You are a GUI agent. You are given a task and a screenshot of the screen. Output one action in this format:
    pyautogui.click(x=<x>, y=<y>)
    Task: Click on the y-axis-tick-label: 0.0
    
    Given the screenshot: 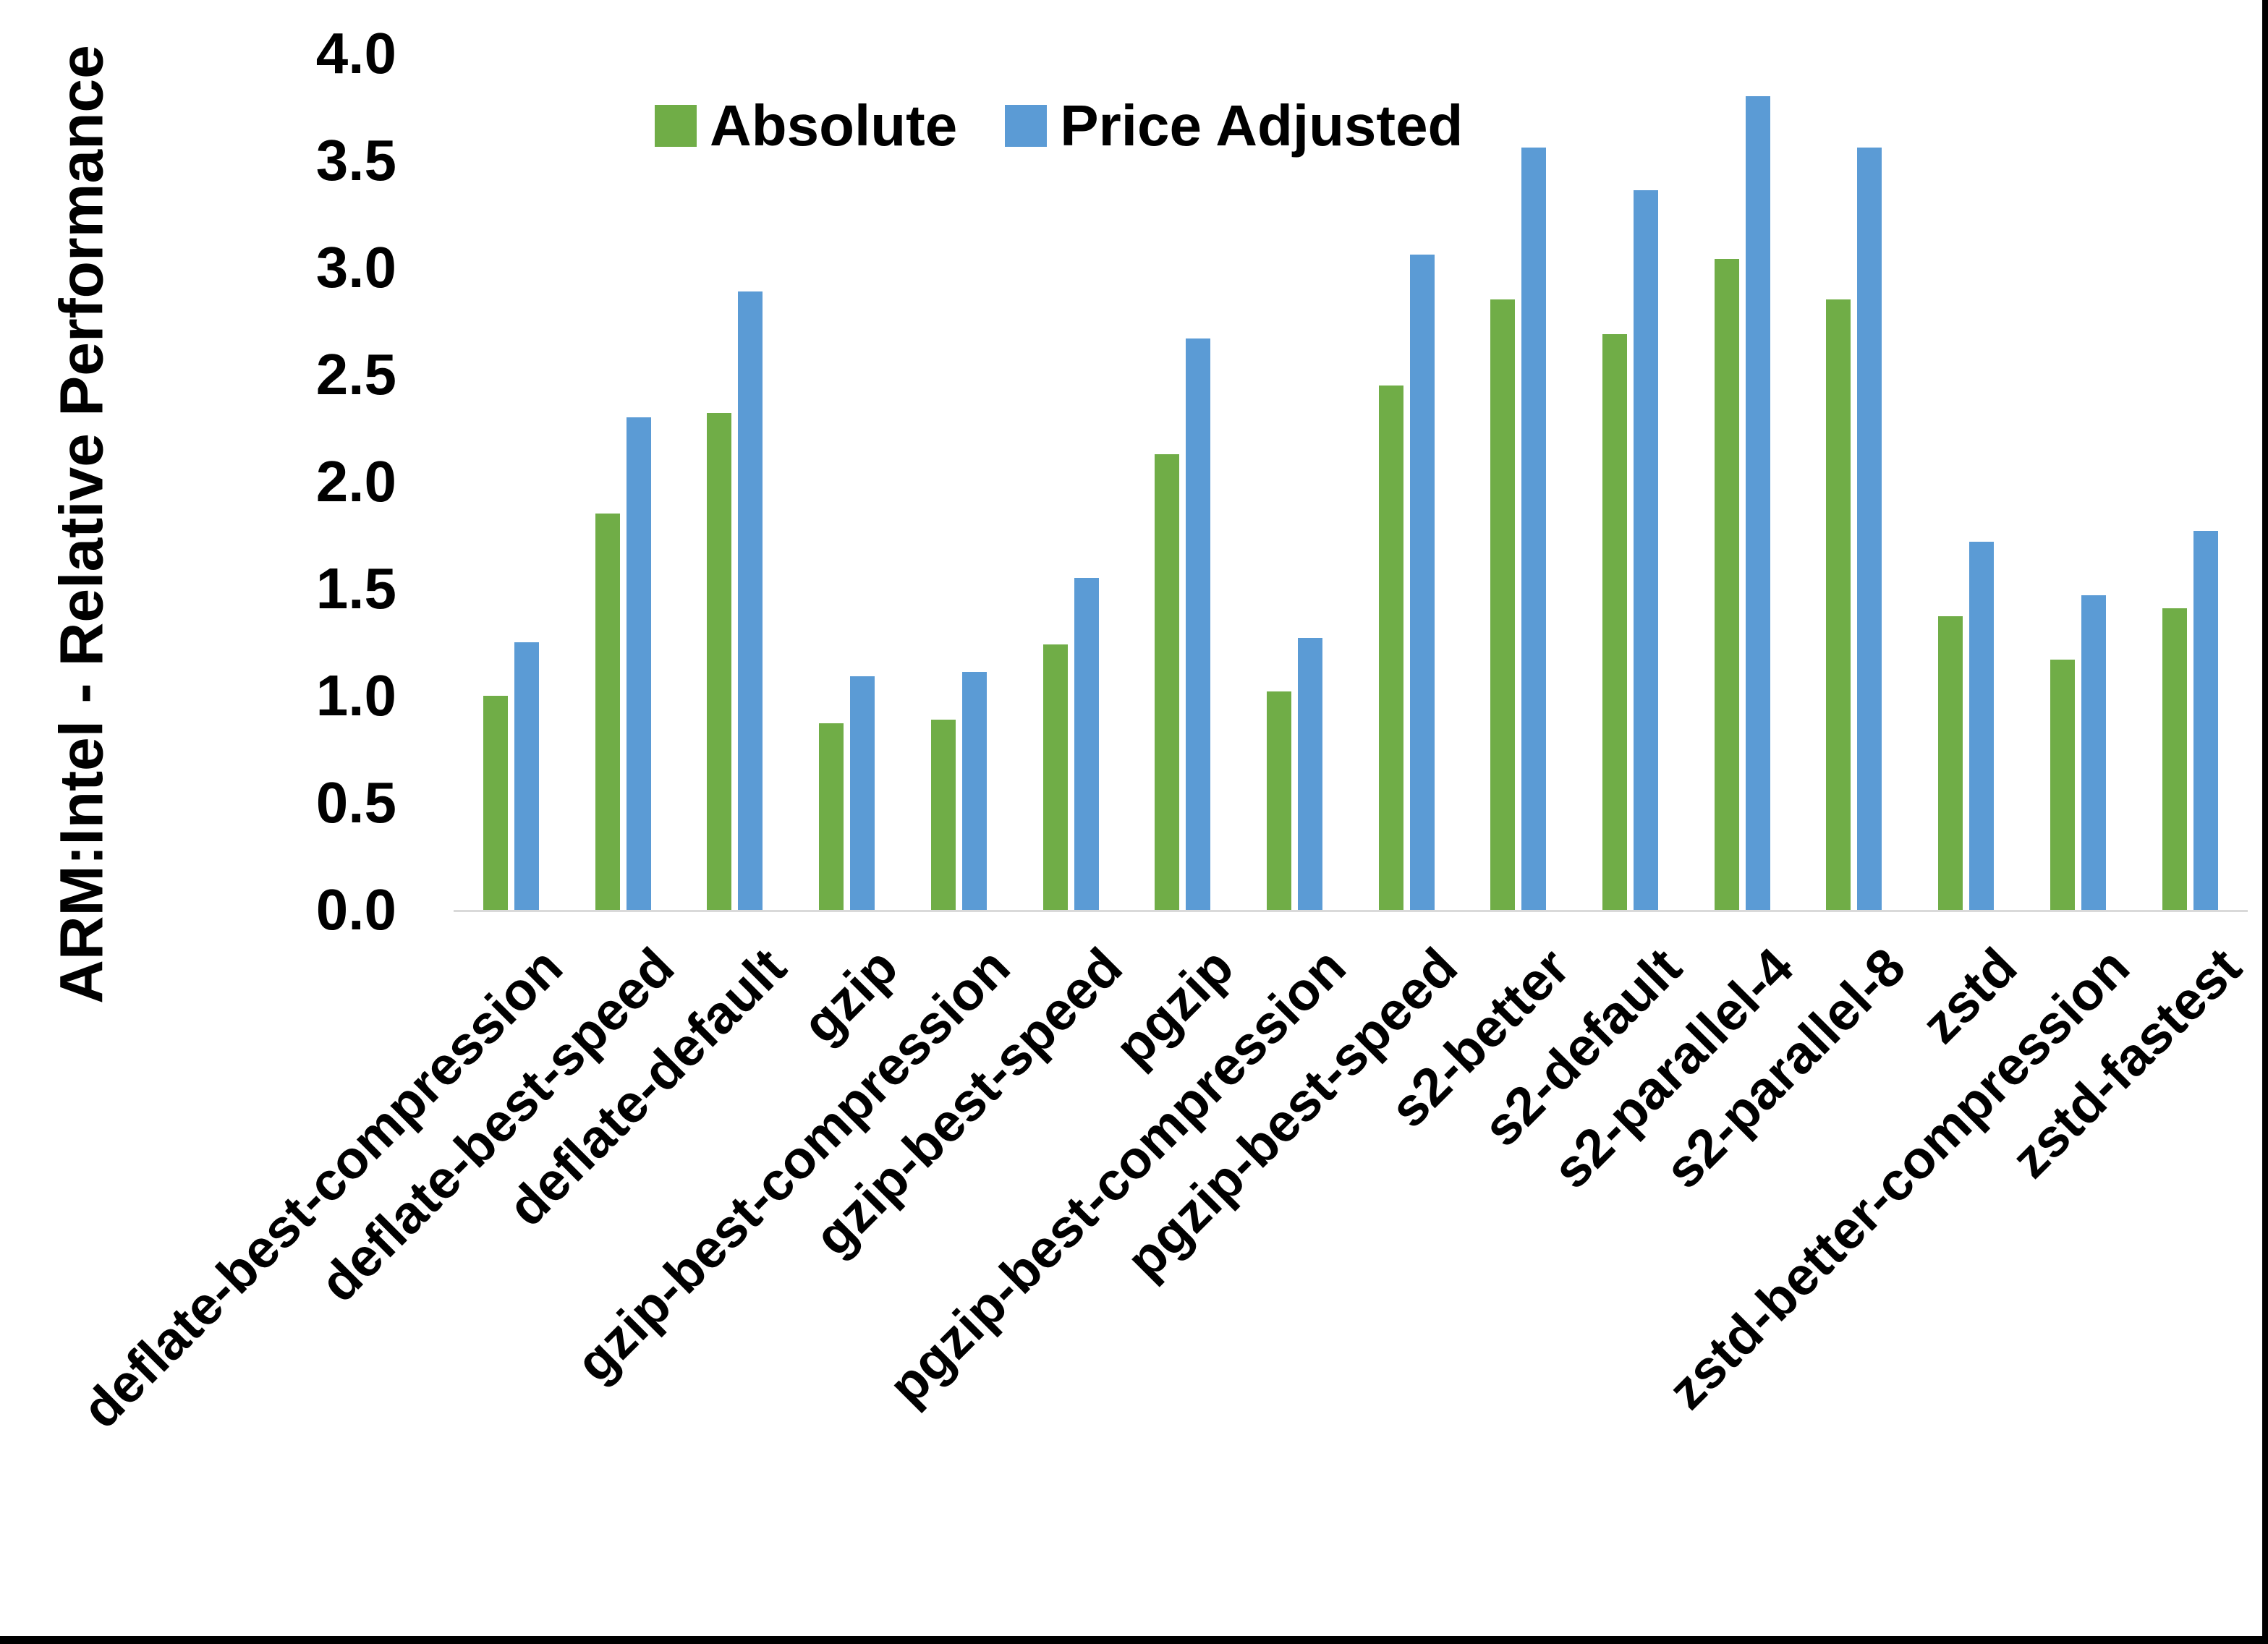 What is the action you would take?
    pyautogui.click(x=355, y=909)
    